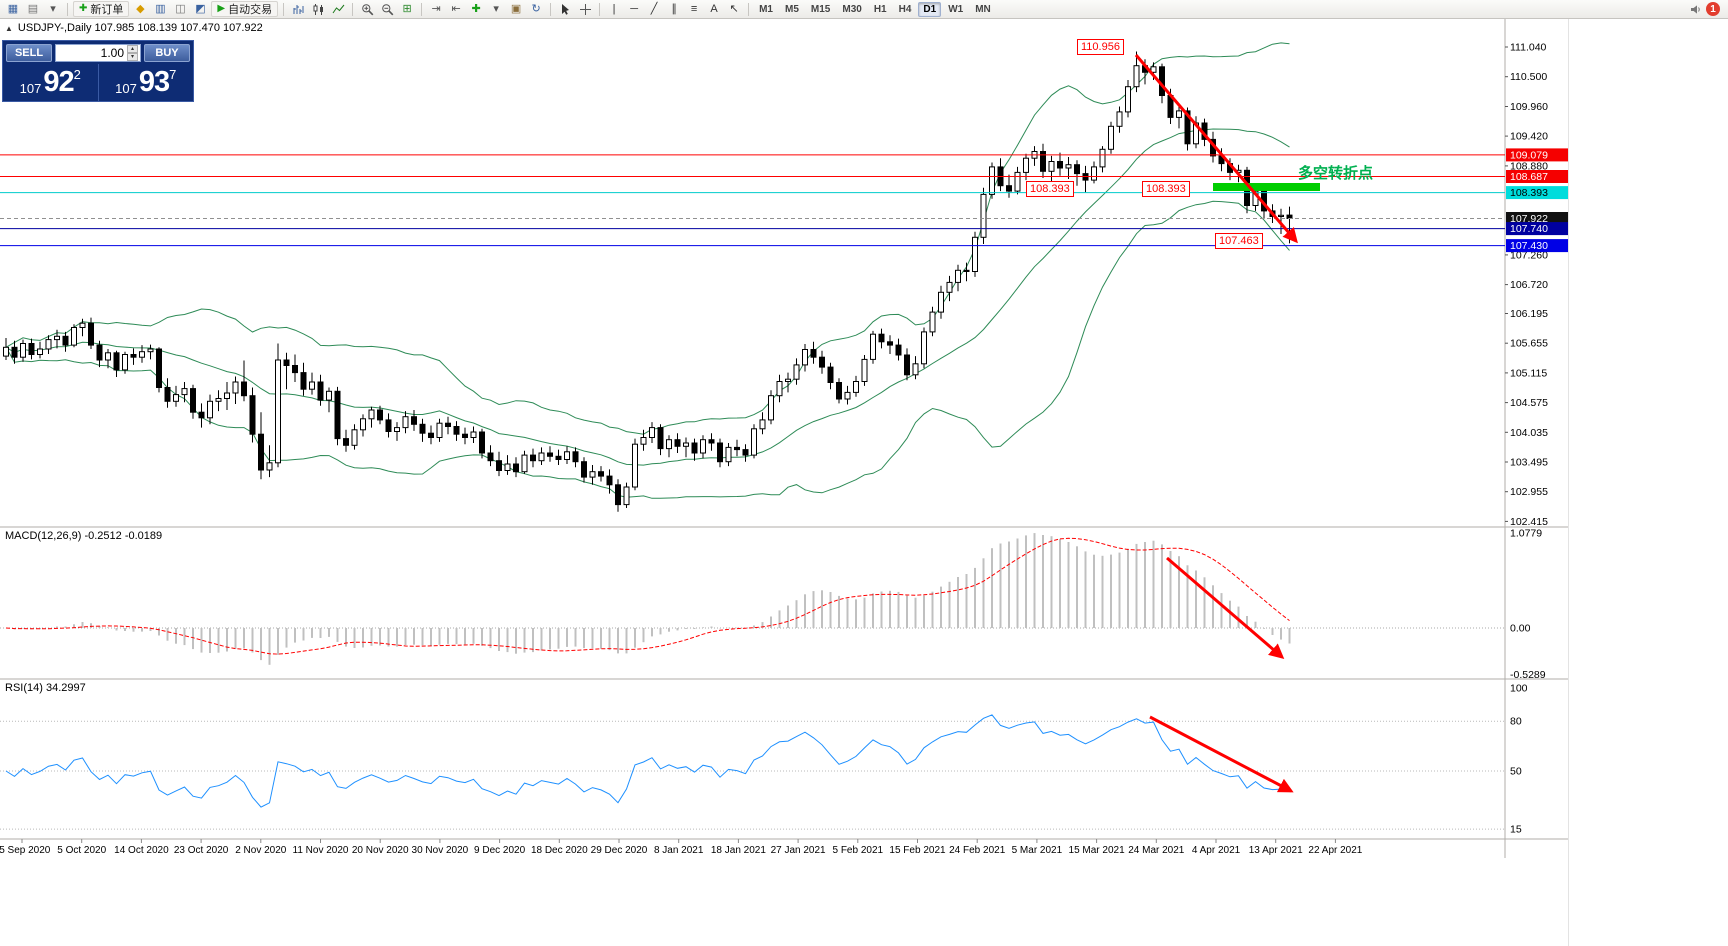  What do you see at coordinates (112, 53) in the screenshot?
I see `volume-value: 1.00` at bounding box center [112, 53].